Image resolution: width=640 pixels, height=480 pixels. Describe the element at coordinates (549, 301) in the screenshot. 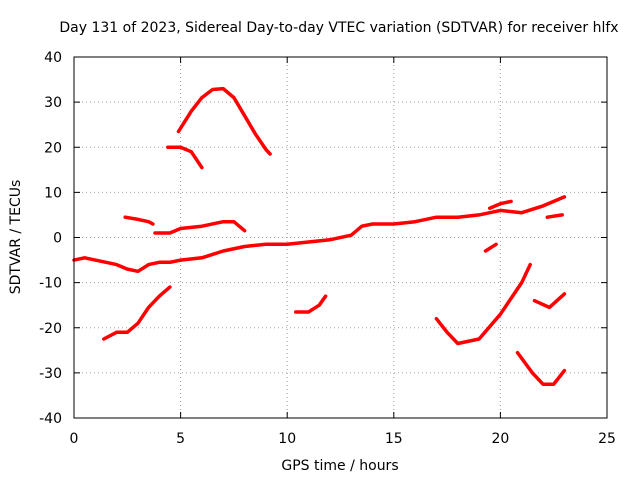

I see `series-short-minus14` at that location.